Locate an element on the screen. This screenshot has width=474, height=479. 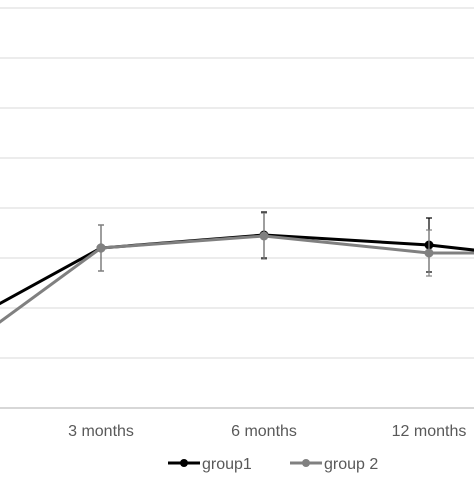
legend-label-group1: group1 is located at coordinates (227, 464).